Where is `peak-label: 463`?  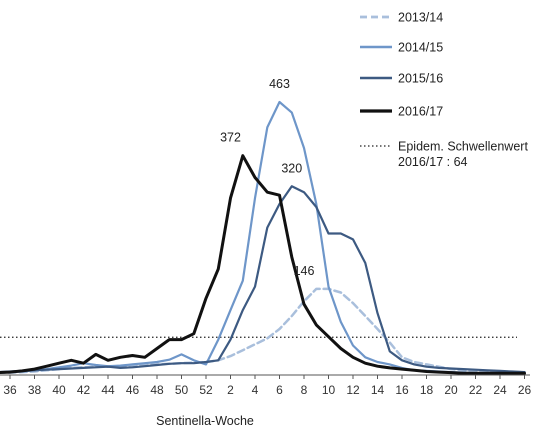
peak-label: 463 is located at coordinates (279, 84).